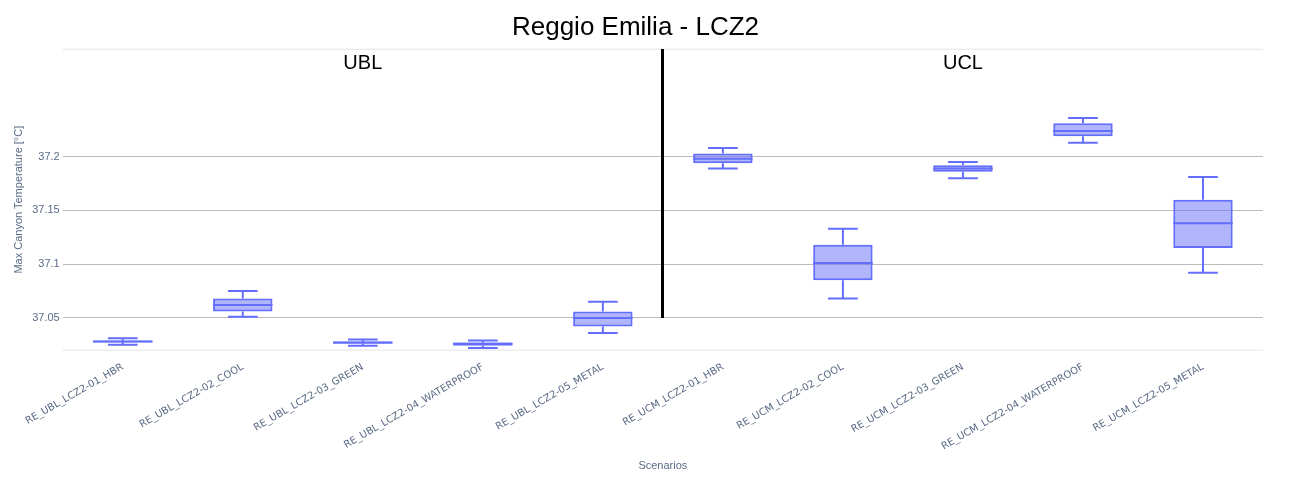 The image size is (1291, 485). What do you see at coordinates (363, 61) in the screenshot?
I see `annotation: UBL` at bounding box center [363, 61].